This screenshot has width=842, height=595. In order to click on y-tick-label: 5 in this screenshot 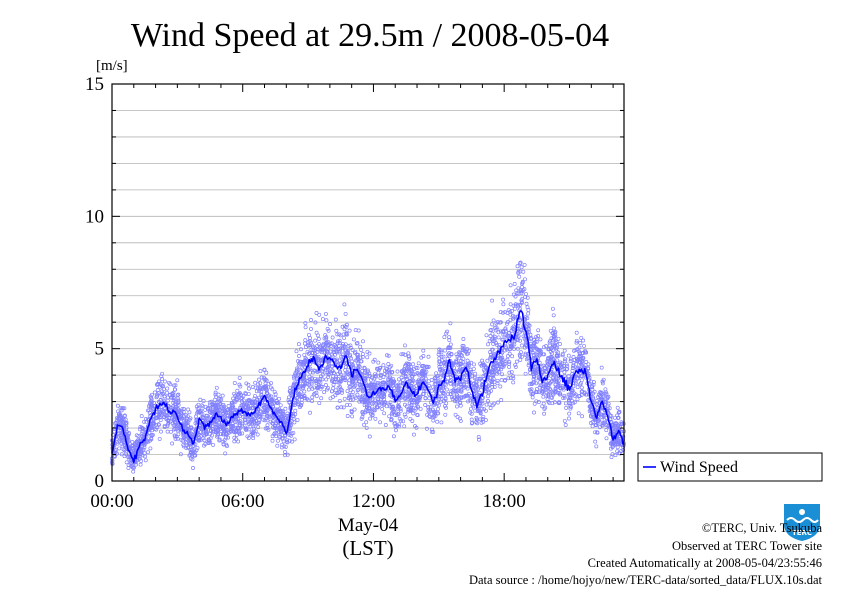, I will do `click(100, 349)`.